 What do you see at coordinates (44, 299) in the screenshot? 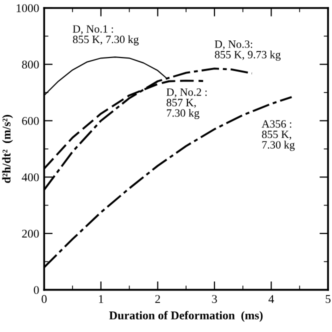
I see `x-tick-label: 0` at bounding box center [44, 299].